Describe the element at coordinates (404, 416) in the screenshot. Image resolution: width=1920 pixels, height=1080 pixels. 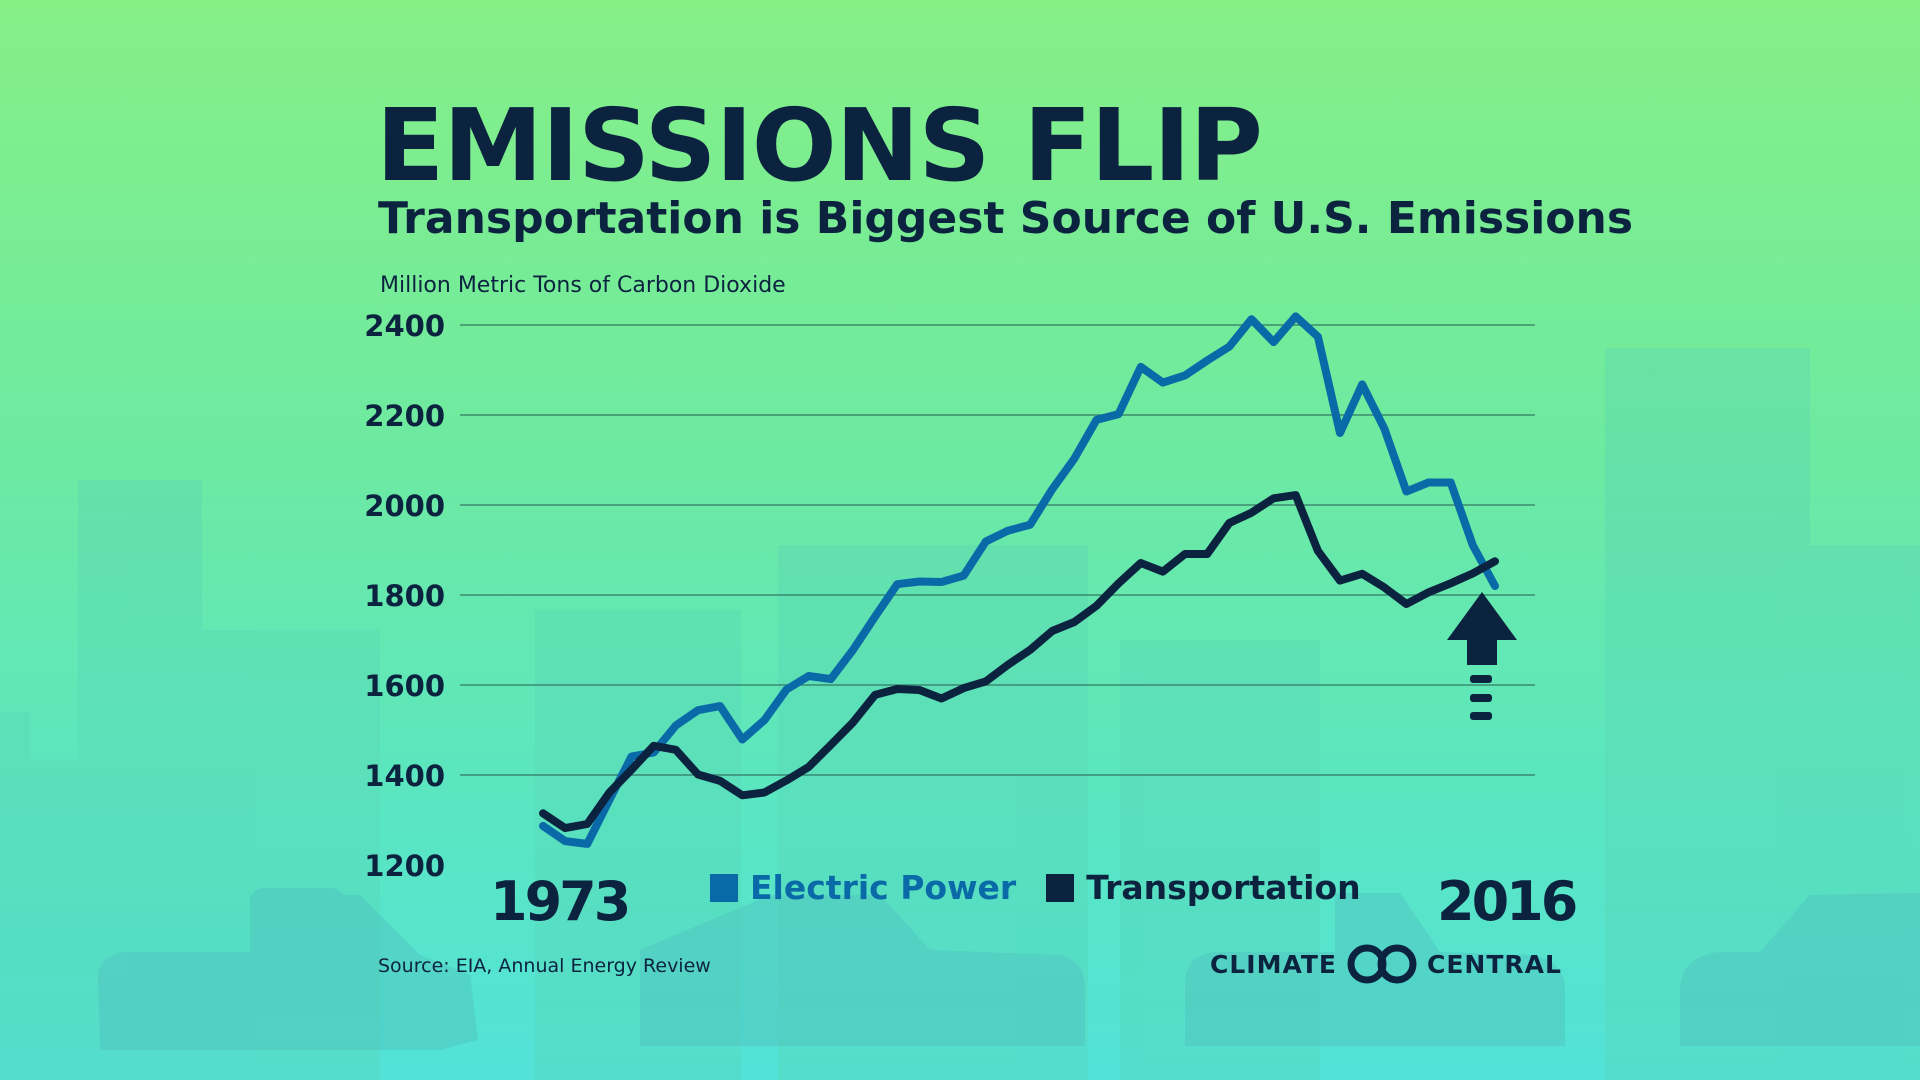
I see `y-tick-label-2200: 2200` at that location.